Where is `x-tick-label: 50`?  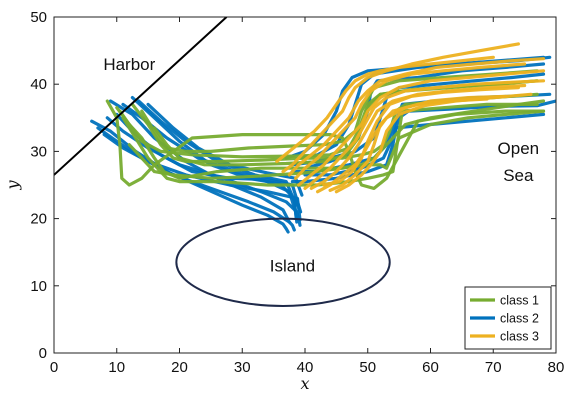
x-tick-label: 50 is located at coordinates (367, 367).